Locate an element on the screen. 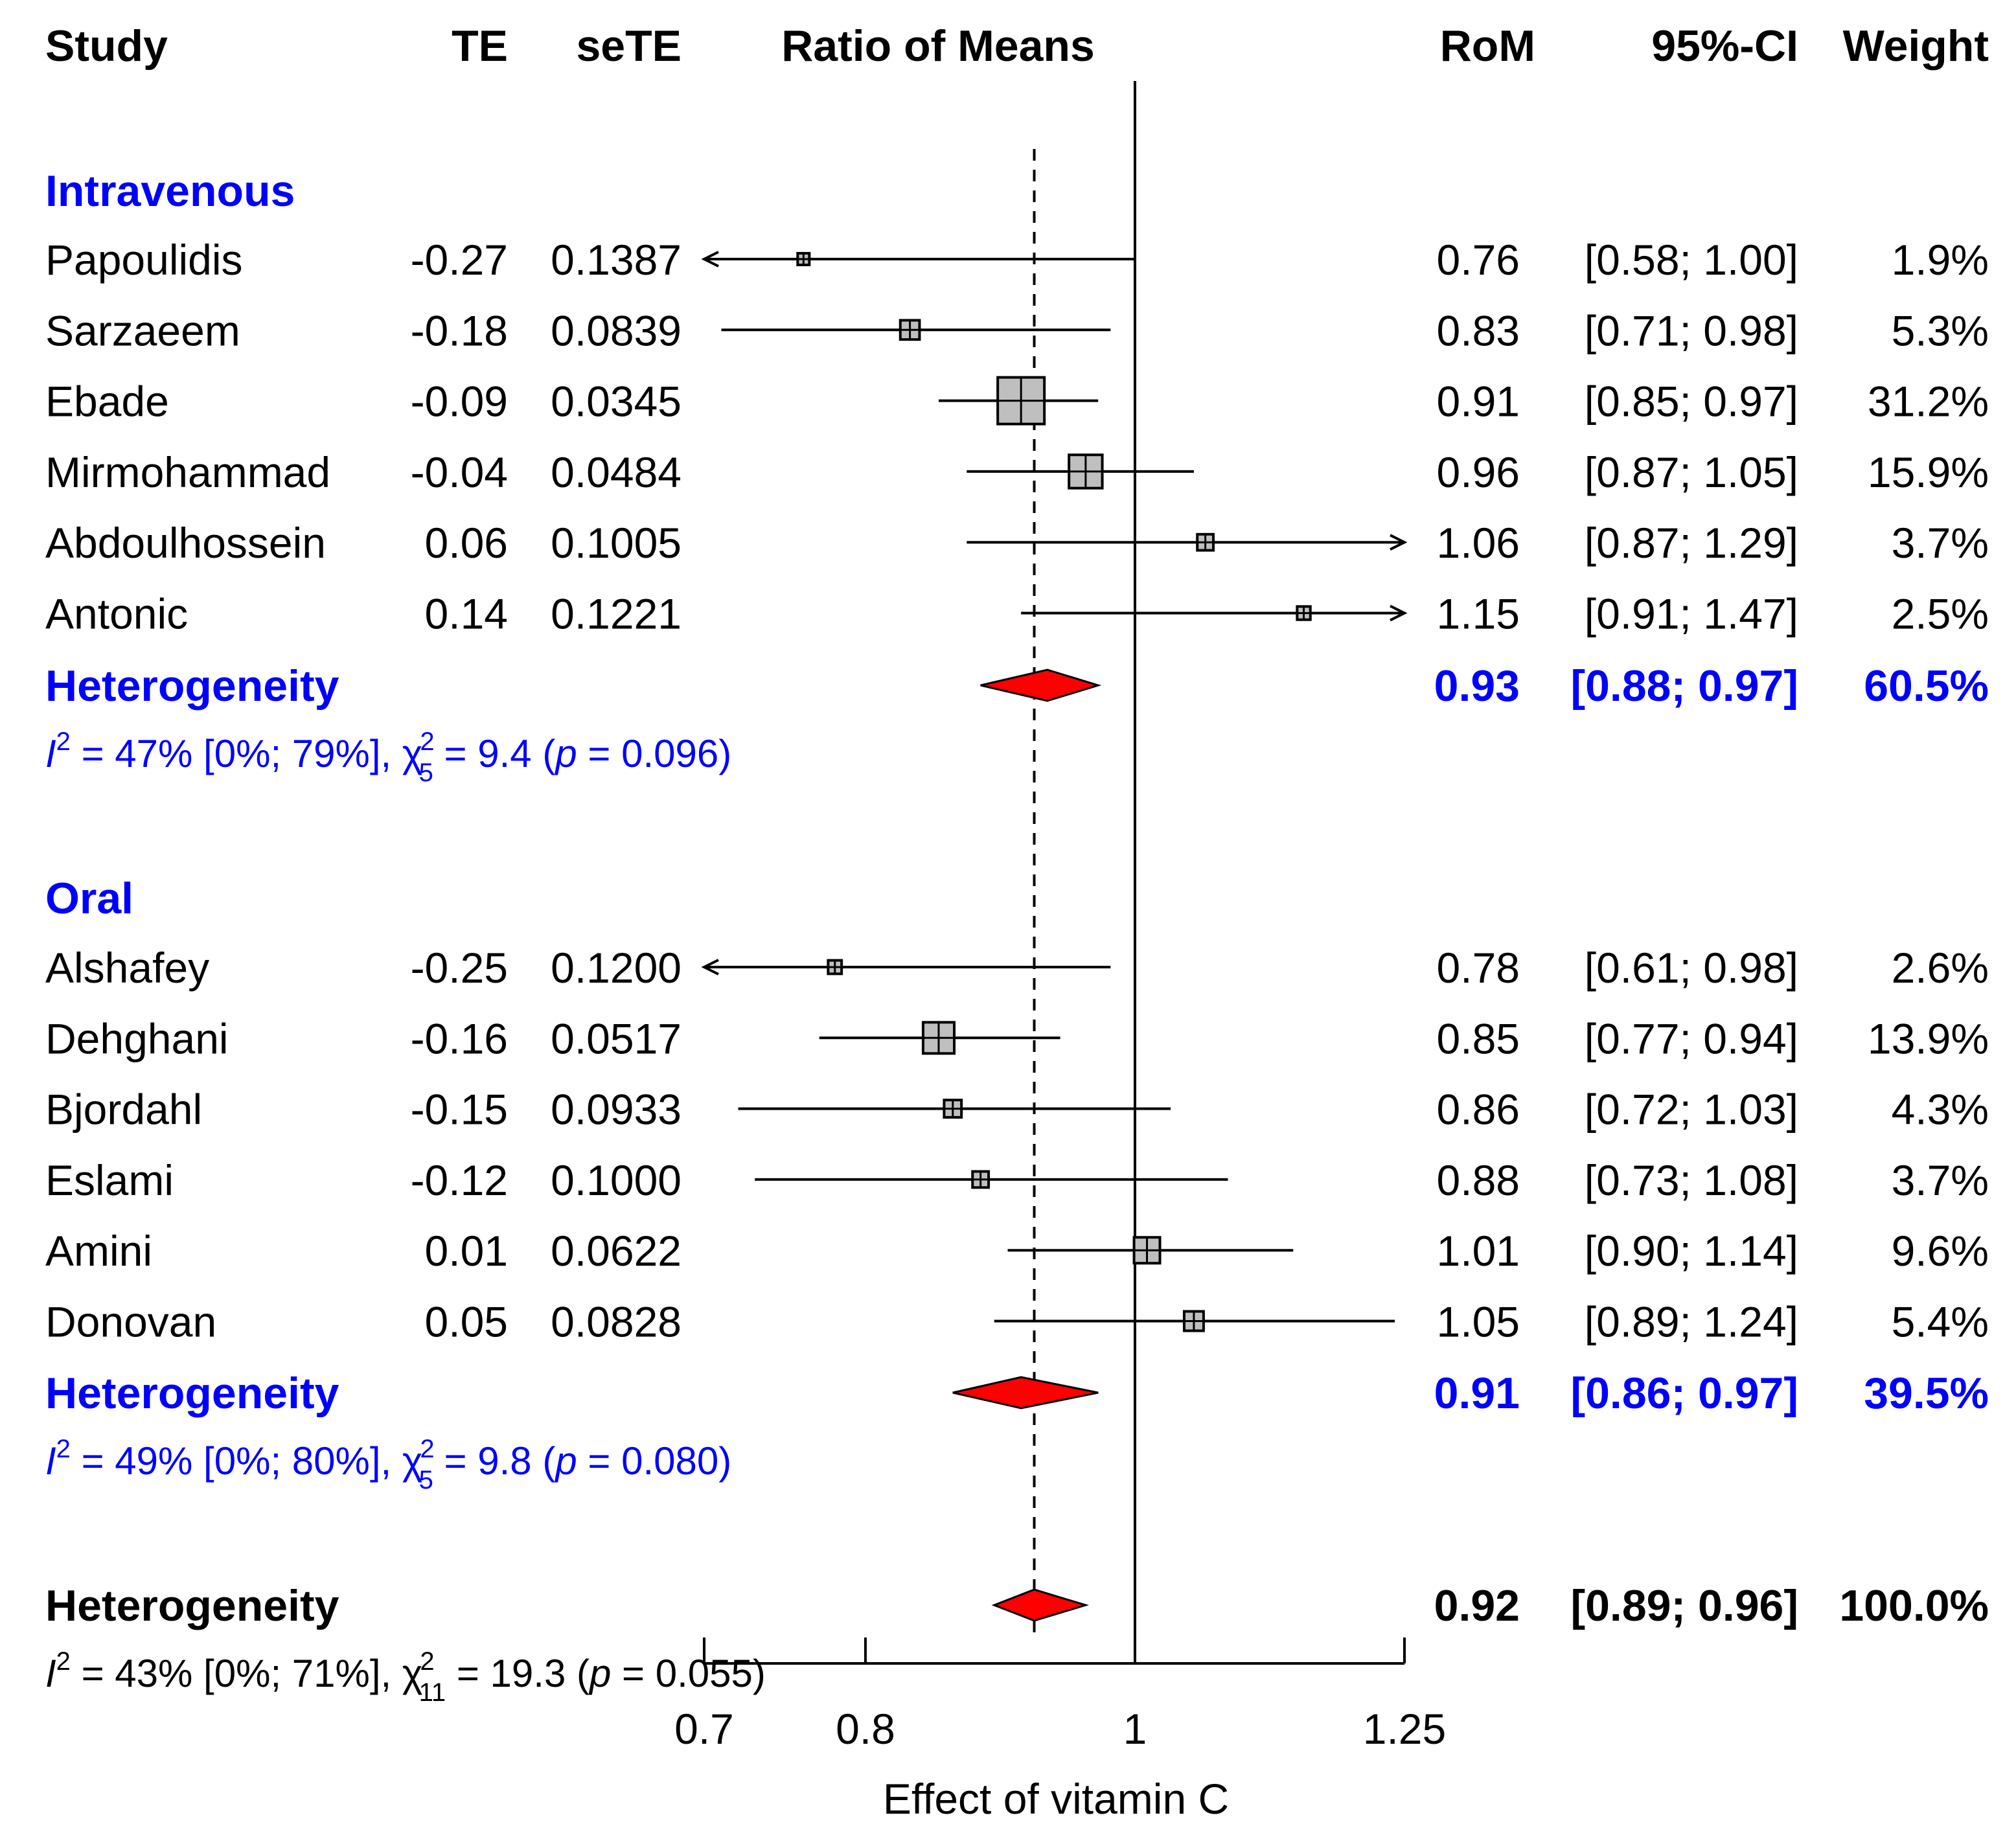 Image resolution: width=2016 pixels, height=1826 pixels. group-summary-ci: [0.86; 0.97] is located at coordinates (1684, 1393).